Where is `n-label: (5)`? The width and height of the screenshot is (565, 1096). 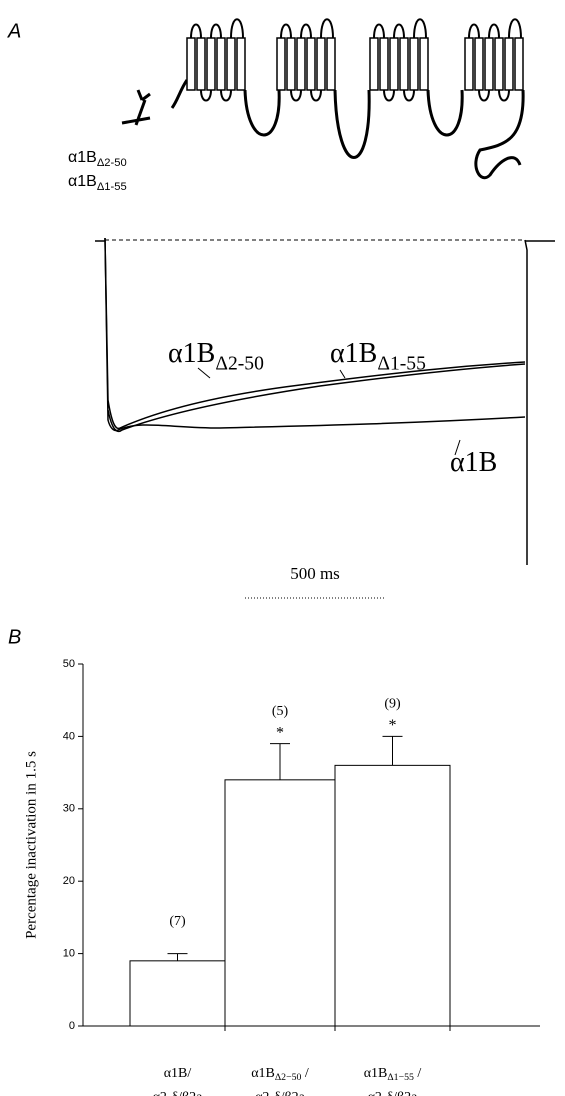 n-label: (5) is located at coordinates (280, 711).